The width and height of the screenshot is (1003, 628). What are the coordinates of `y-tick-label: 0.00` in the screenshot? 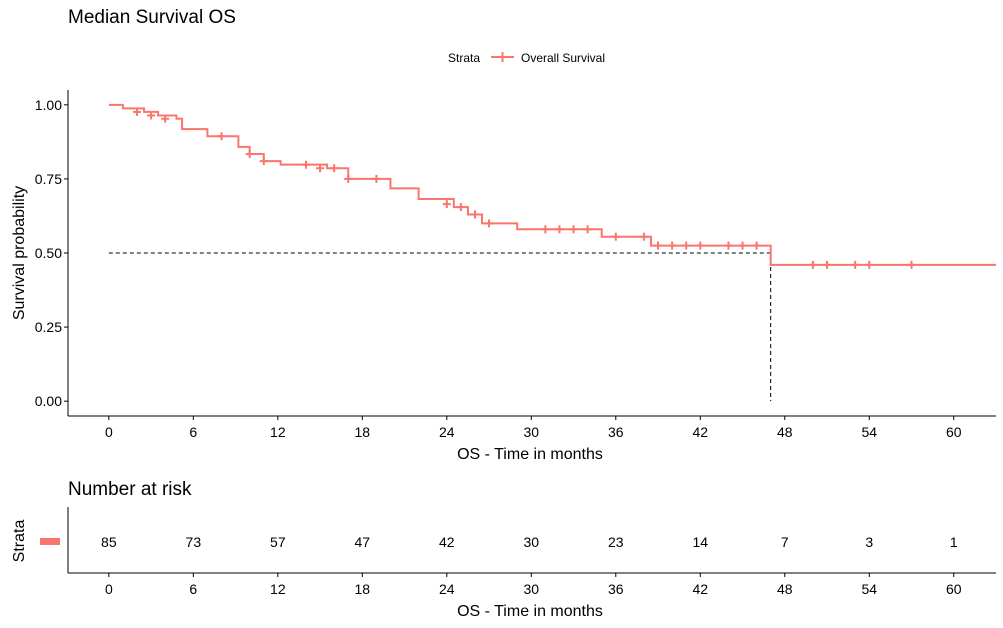 It's located at (48, 401).